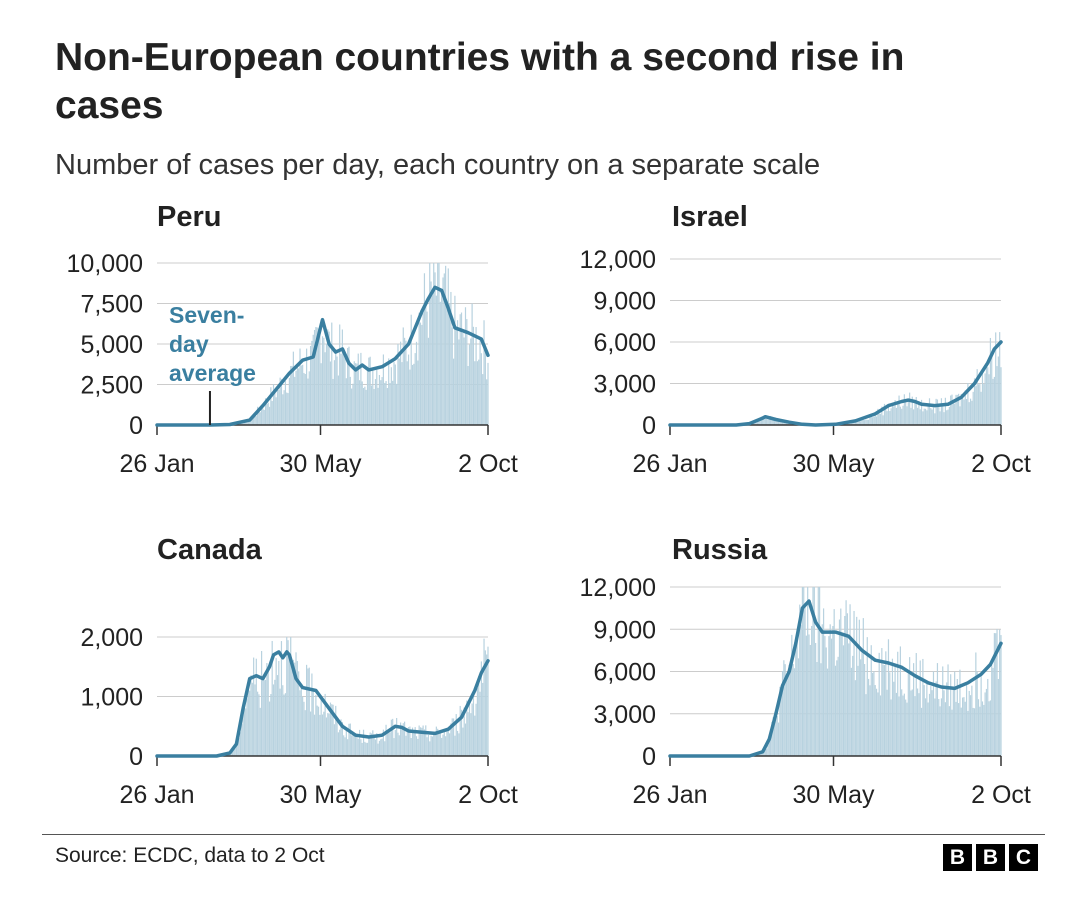 This screenshot has height=902, width=1080. What do you see at coordinates (834, 795) in the screenshot?
I see `x-tick-label: 30 May` at bounding box center [834, 795].